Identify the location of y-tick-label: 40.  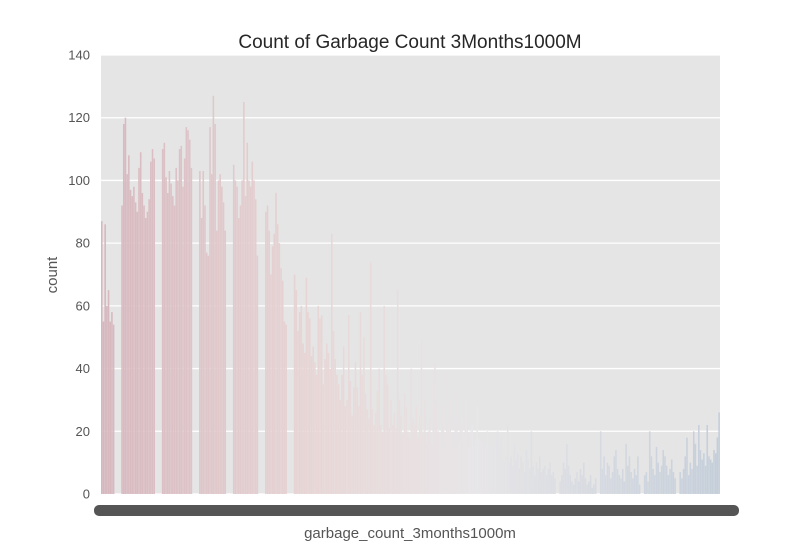
(83, 368).